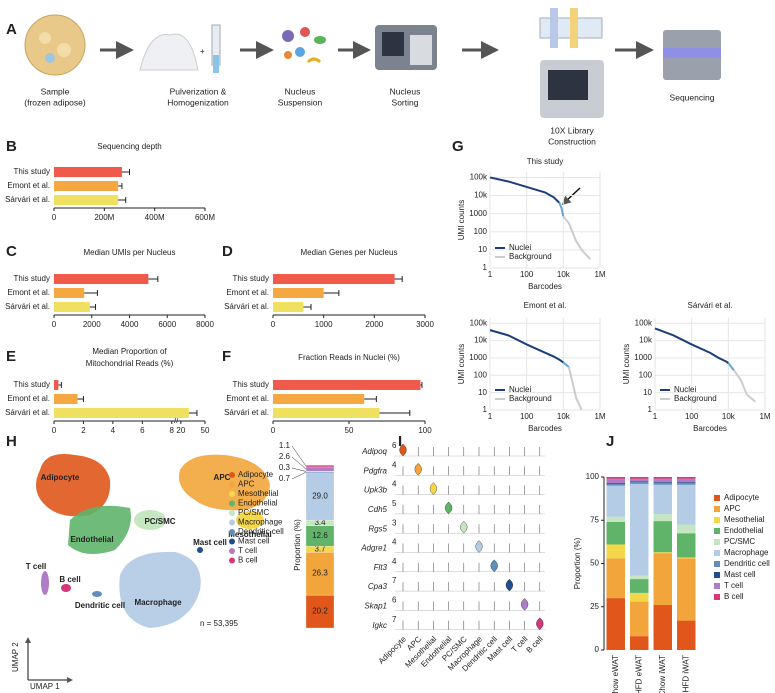 This screenshot has width=775, height=693. I want to click on value-label: 1.1, so click(285, 445).